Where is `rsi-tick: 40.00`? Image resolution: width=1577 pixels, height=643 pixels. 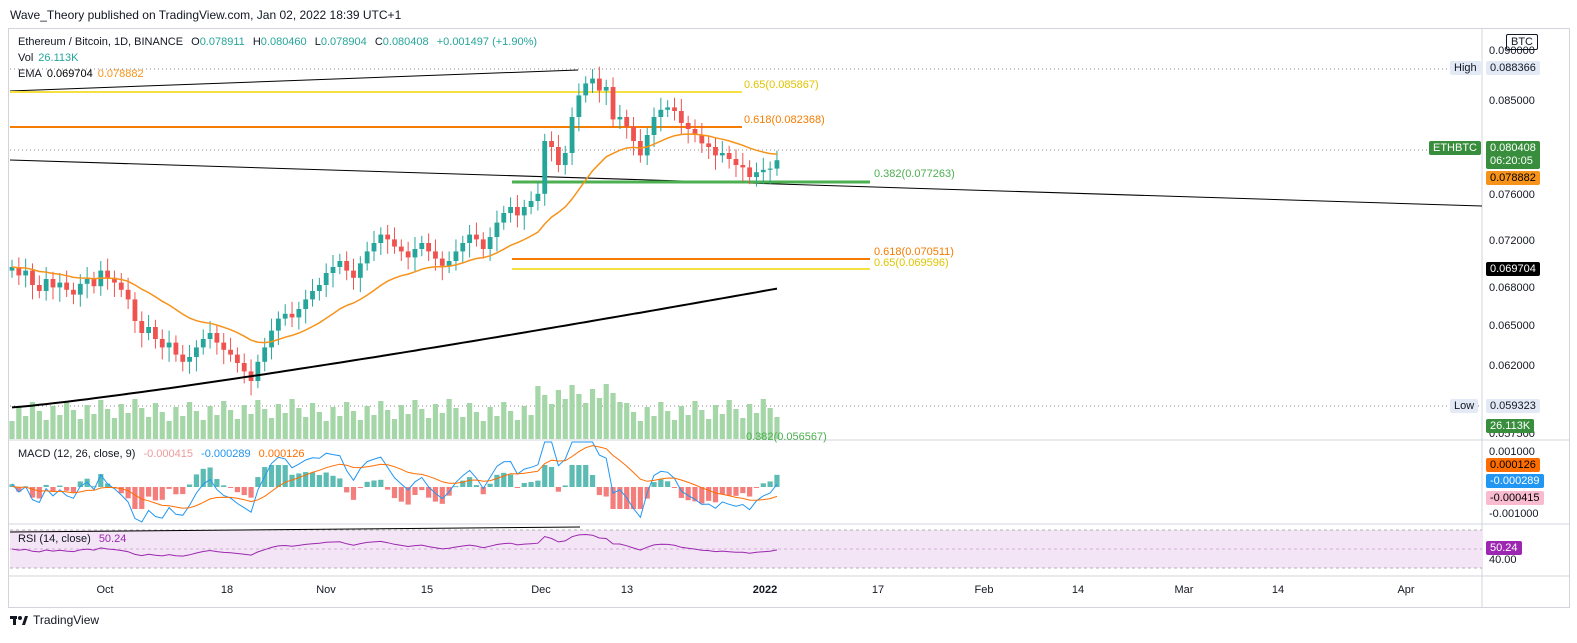 rsi-tick: 40.00 is located at coordinates (1503, 560).